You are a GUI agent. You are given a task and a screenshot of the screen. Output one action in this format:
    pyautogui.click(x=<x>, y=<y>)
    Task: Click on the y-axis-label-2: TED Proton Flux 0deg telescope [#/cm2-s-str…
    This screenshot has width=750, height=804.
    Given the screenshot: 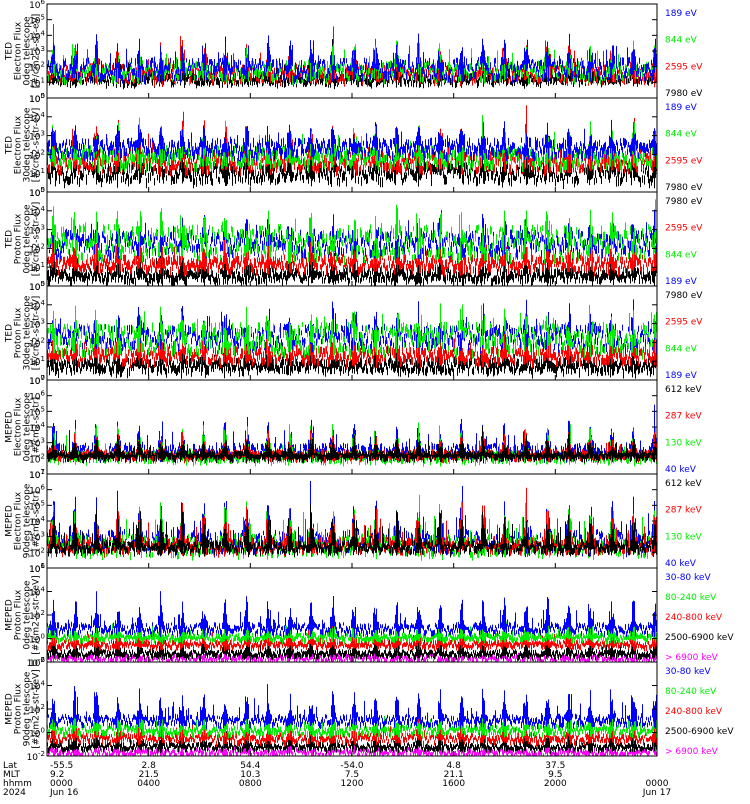 What is the action you would take?
    pyautogui.click(x=23, y=239)
    